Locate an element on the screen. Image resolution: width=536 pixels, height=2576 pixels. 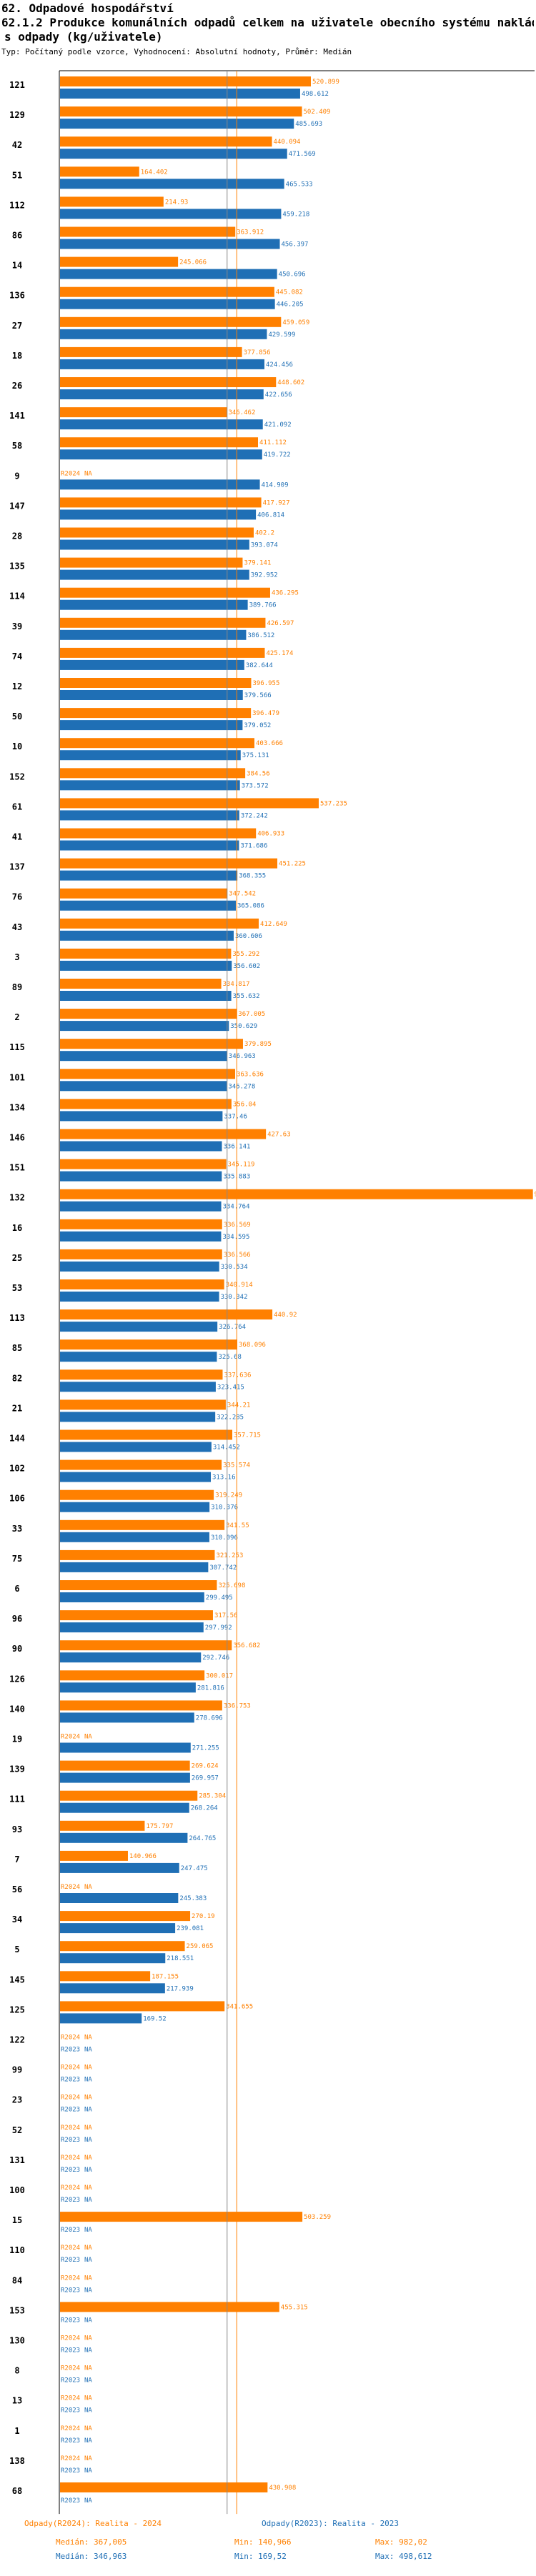
series-label-r2023-131: R2023 is located at coordinates (70, 2170).